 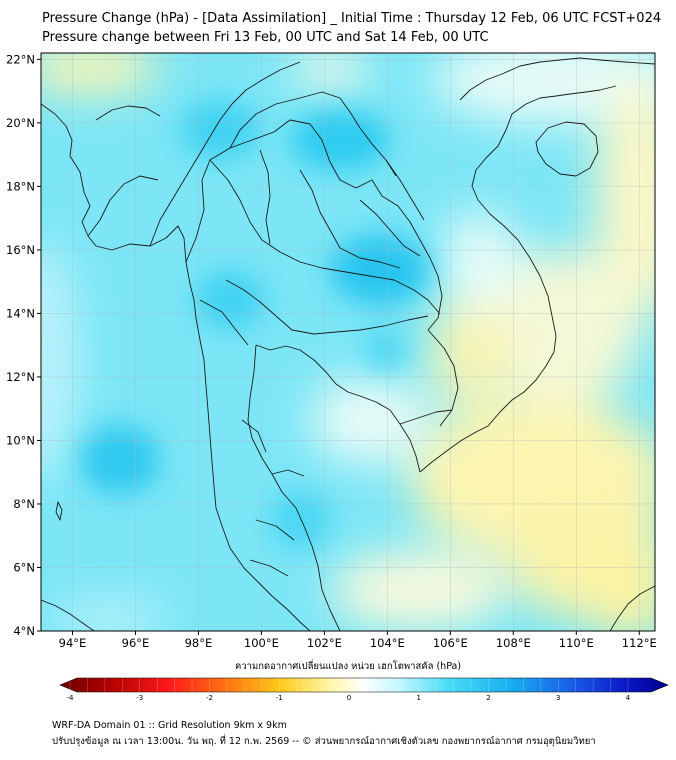 What do you see at coordinates (136, 643) in the screenshot?
I see `lon-tick-label: 96°E` at bounding box center [136, 643].